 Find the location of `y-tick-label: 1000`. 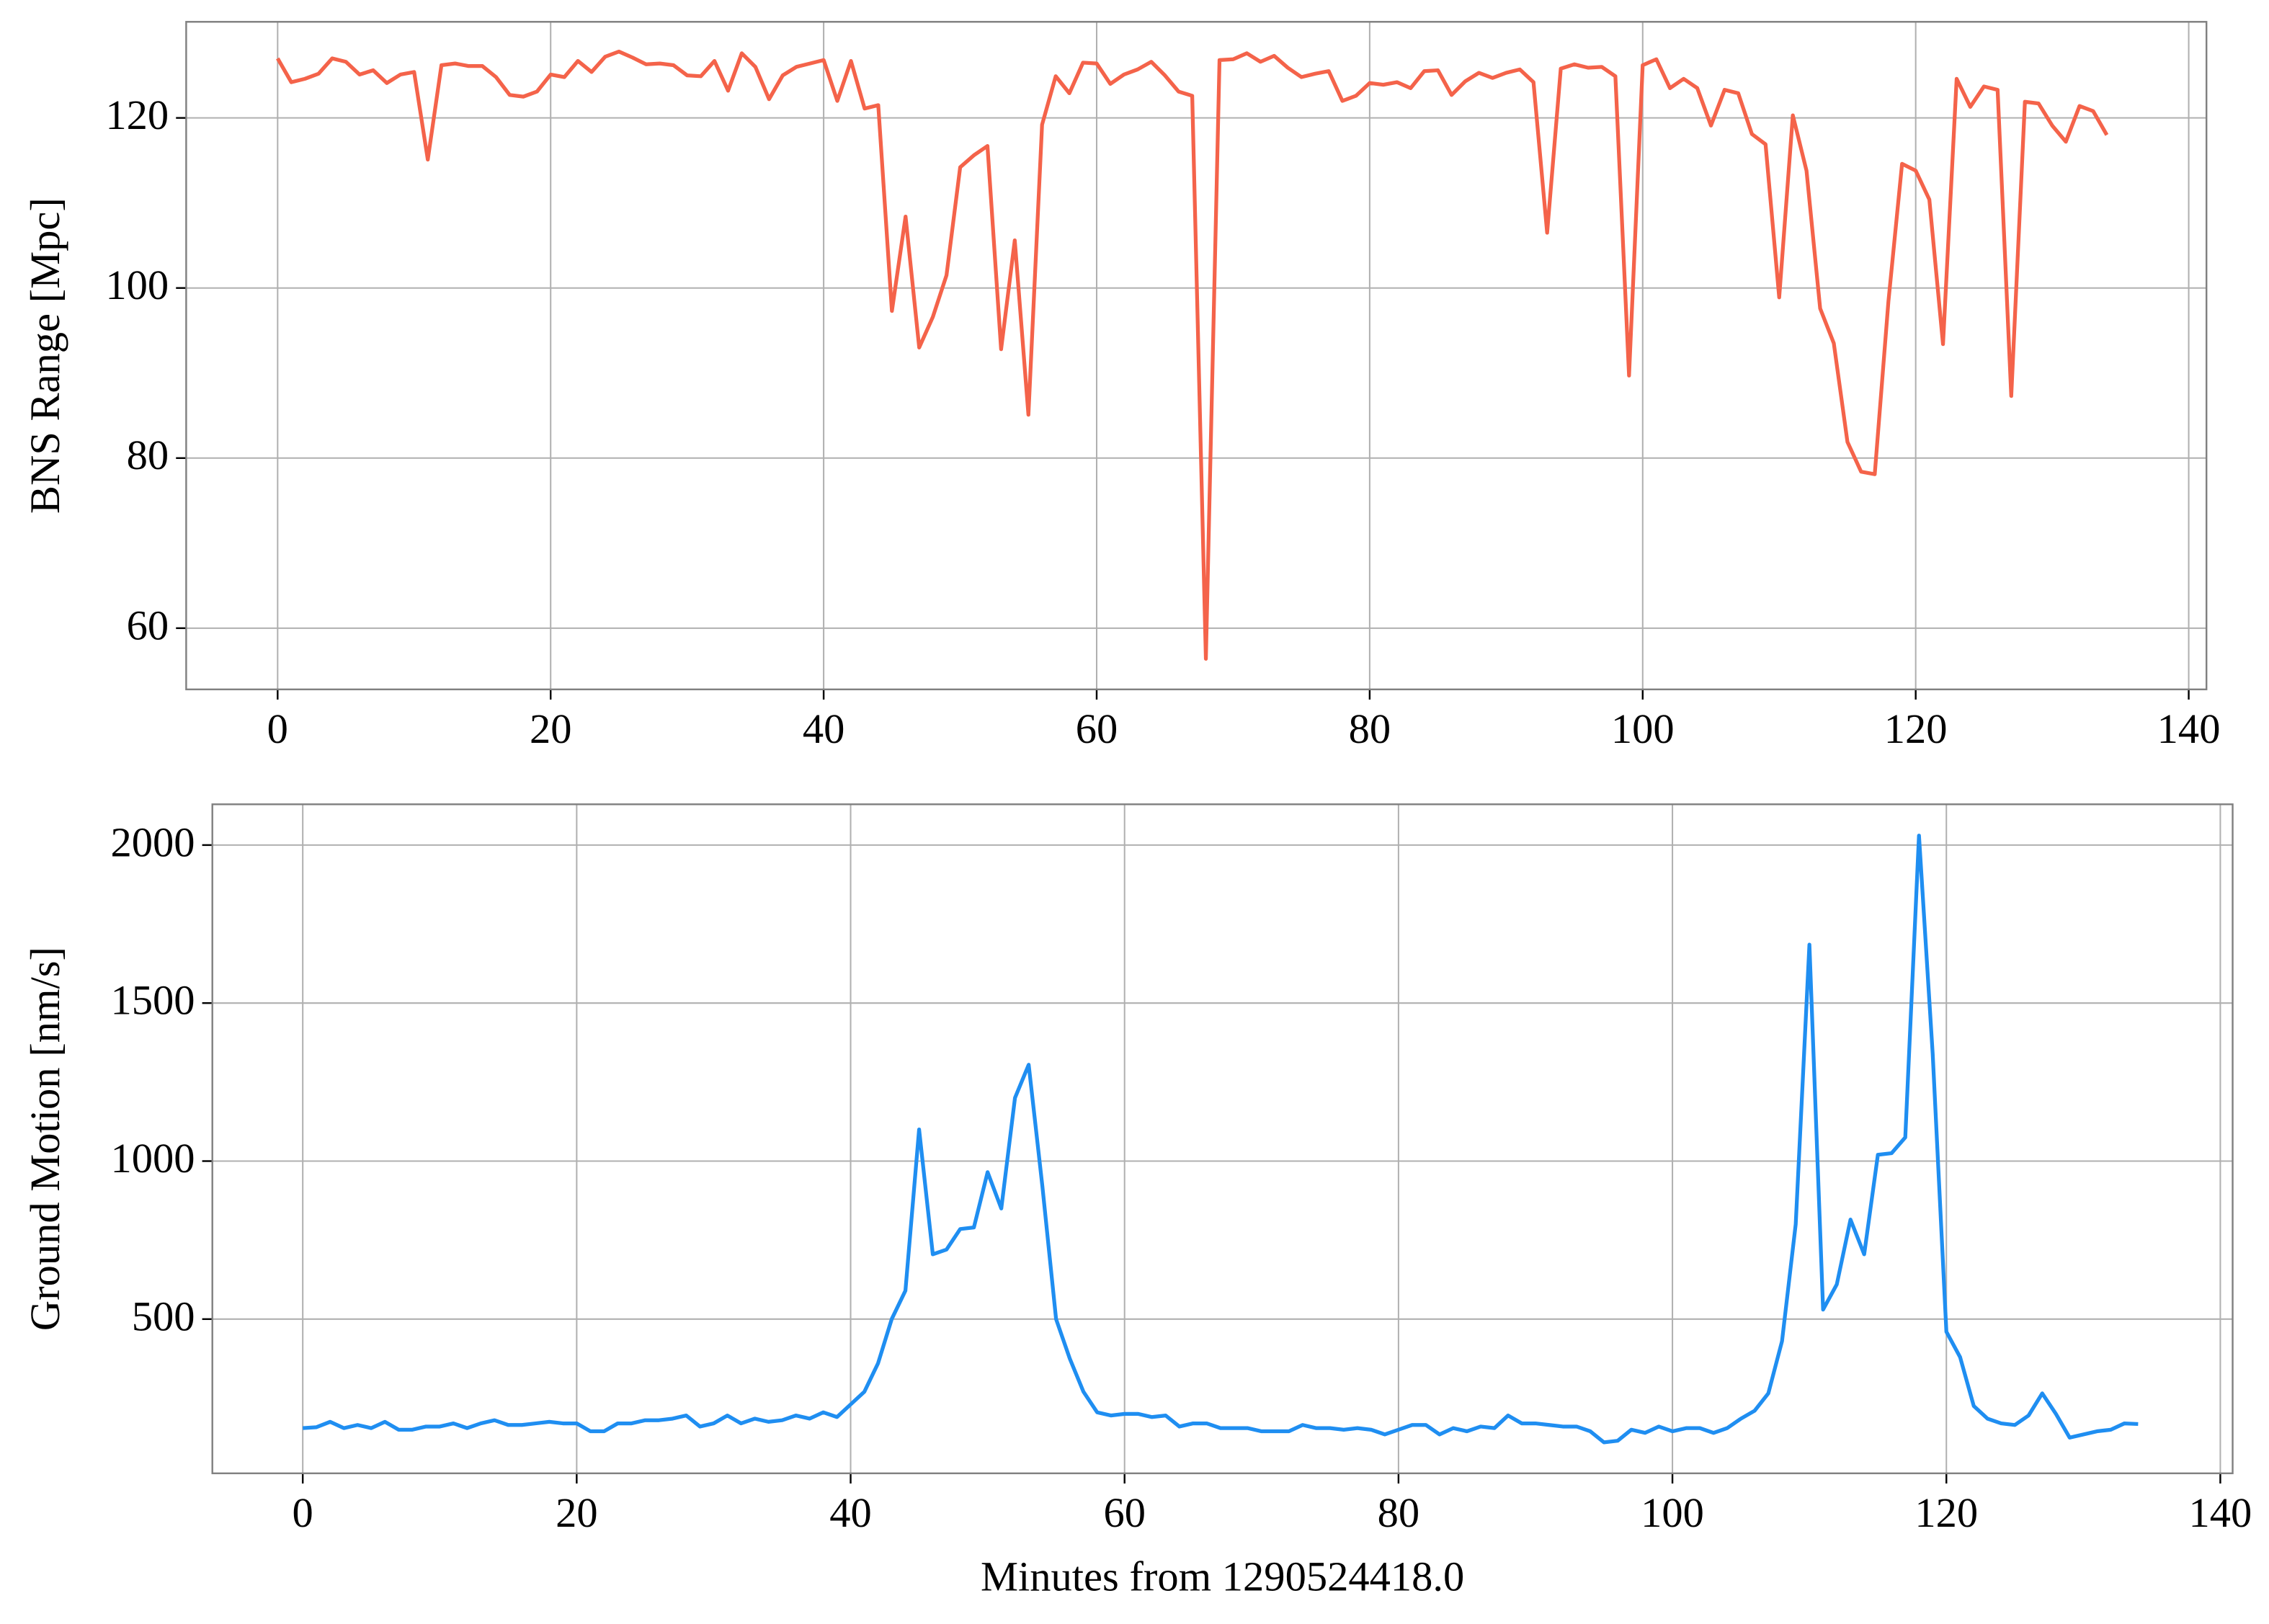

y-tick-label: 1000 is located at coordinates (152, 1158).